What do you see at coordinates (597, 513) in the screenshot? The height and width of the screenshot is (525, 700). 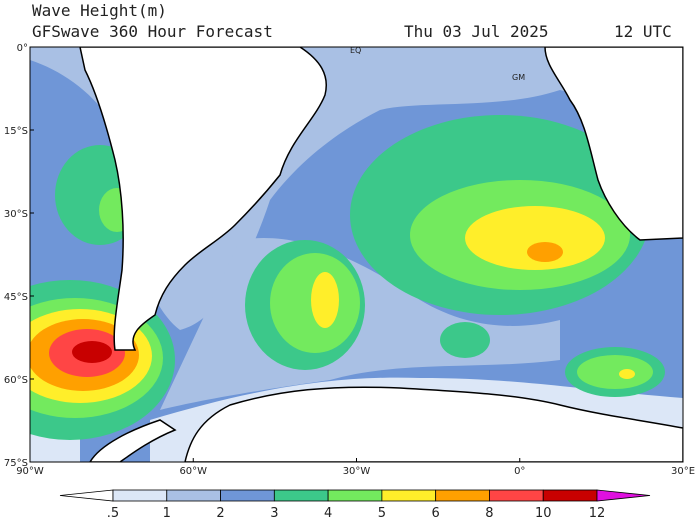 I see `colorbar-label: 12` at bounding box center [597, 513].